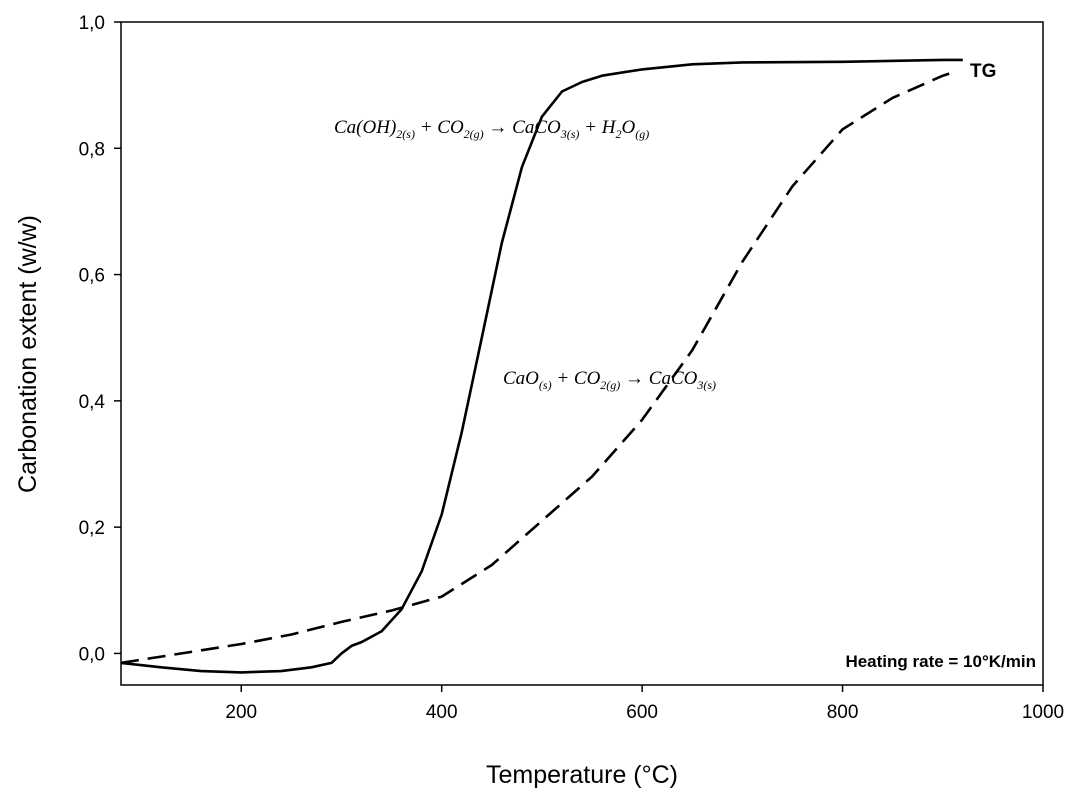  What do you see at coordinates (940, 661) in the screenshot?
I see `heating-rate-label: Heating rate = 10°K/min` at bounding box center [940, 661].